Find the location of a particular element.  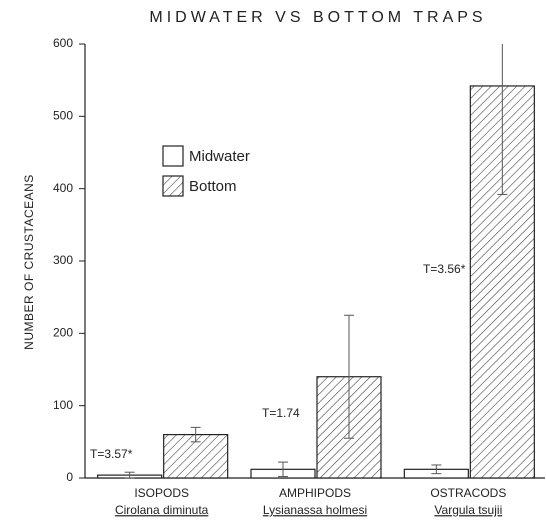

species-label: Lysianassa holmesi is located at coordinates (315, 510).